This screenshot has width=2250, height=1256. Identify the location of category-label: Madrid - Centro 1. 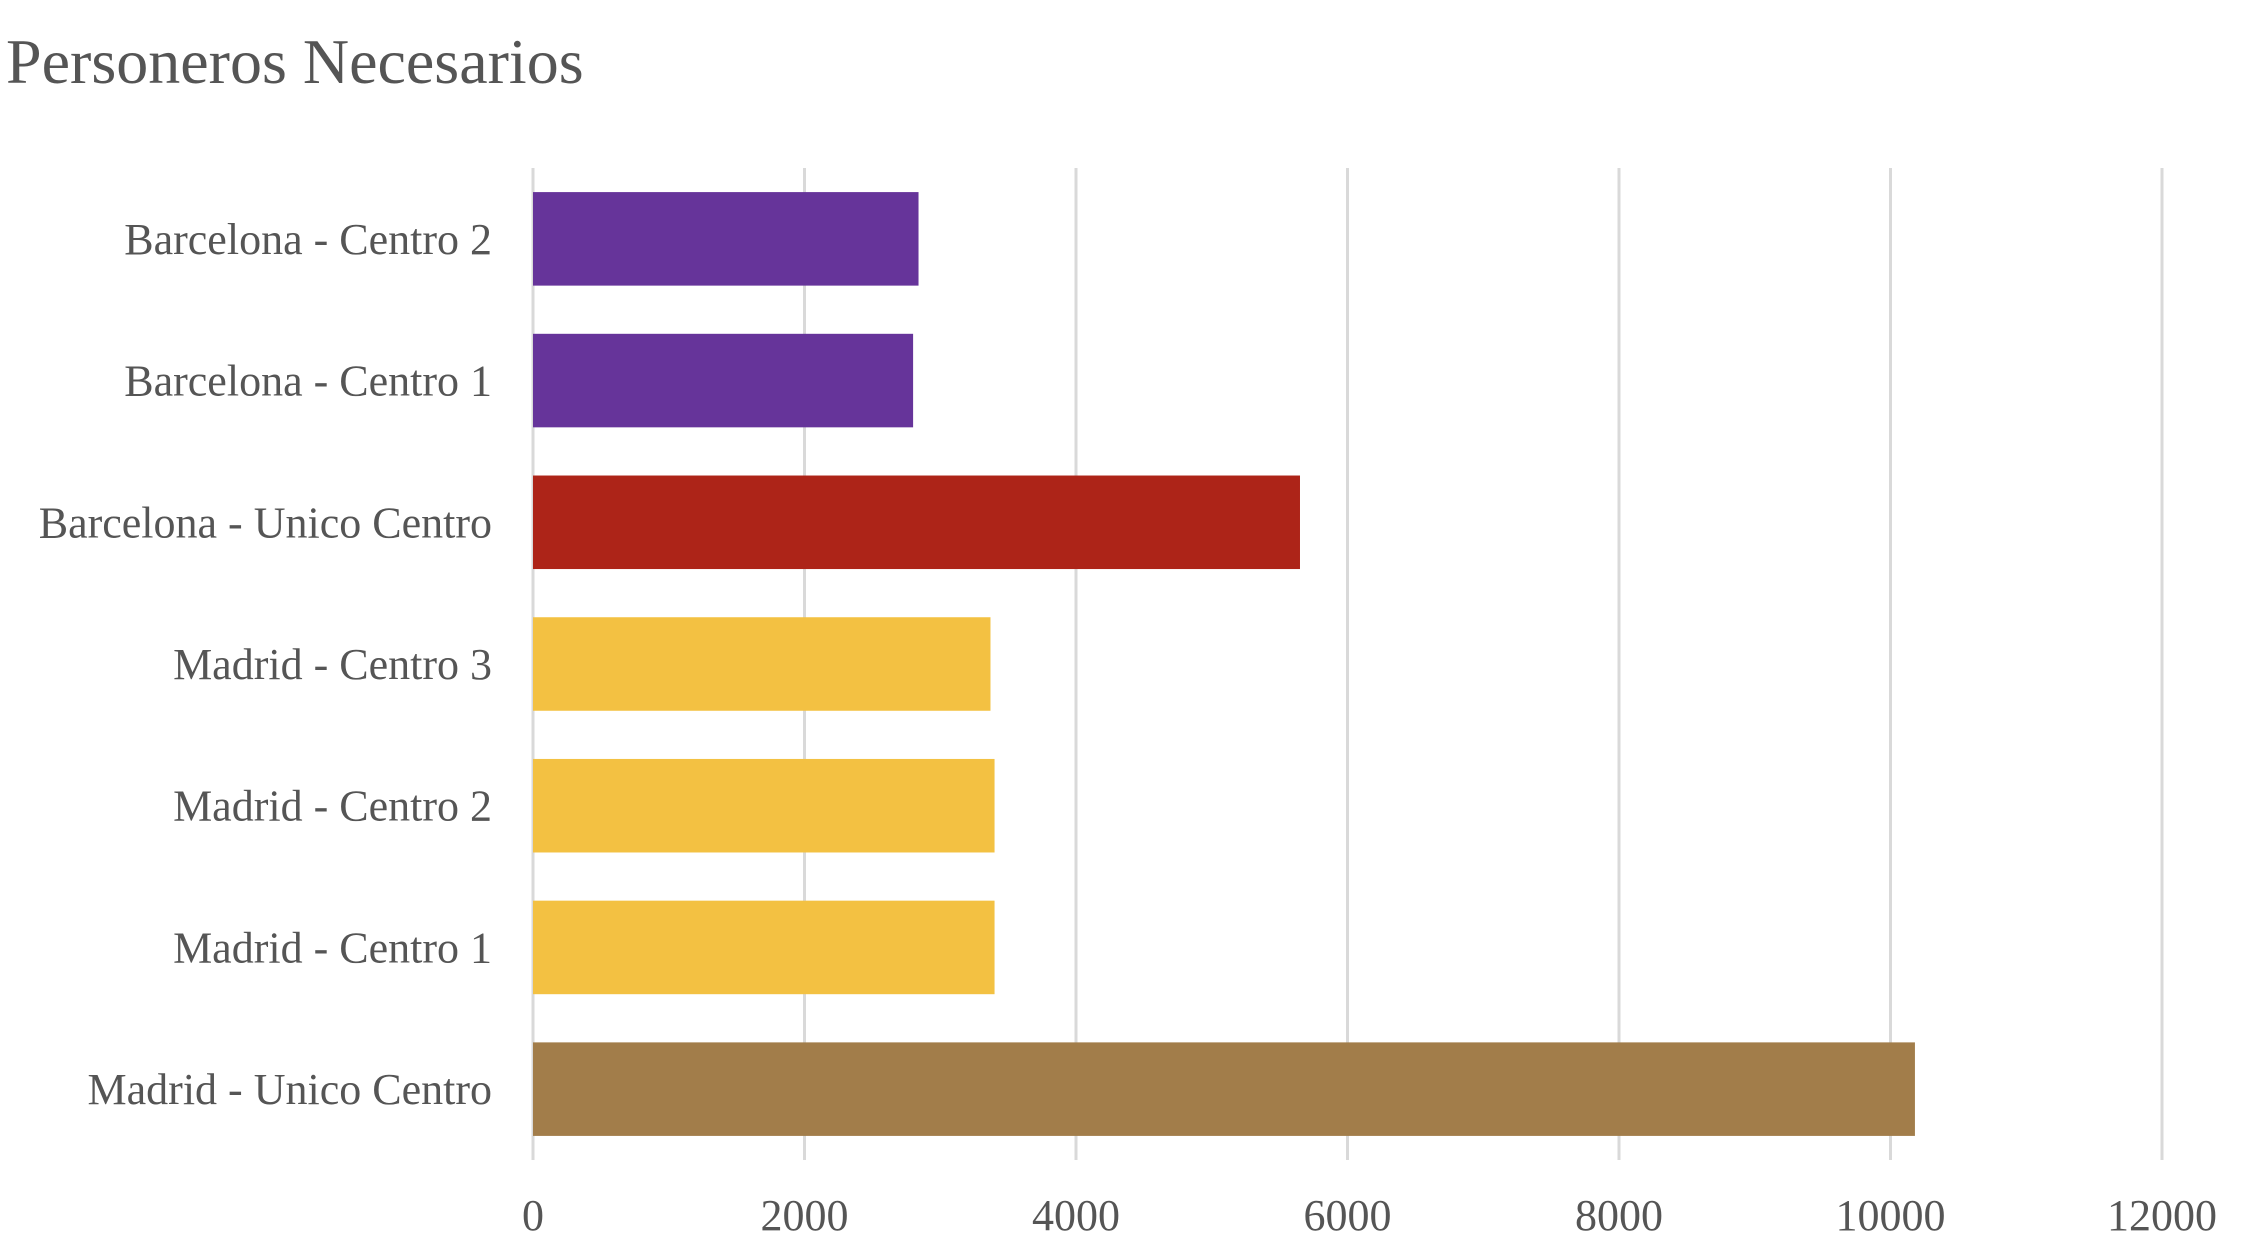
(332, 947).